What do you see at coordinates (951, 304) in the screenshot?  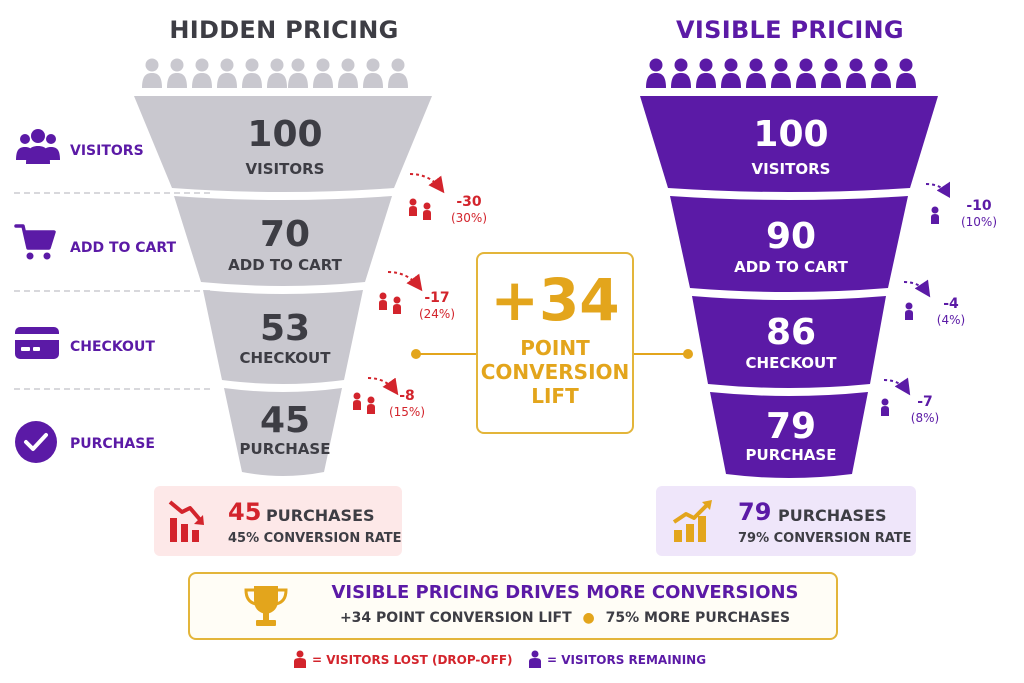 I see `drop-value: -4` at bounding box center [951, 304].